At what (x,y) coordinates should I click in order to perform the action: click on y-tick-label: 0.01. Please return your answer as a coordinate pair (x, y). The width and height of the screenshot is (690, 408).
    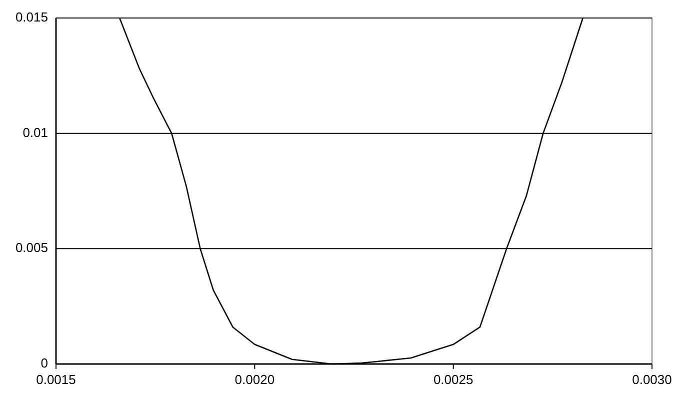
    Looking at the image, I should click on (35, 132).